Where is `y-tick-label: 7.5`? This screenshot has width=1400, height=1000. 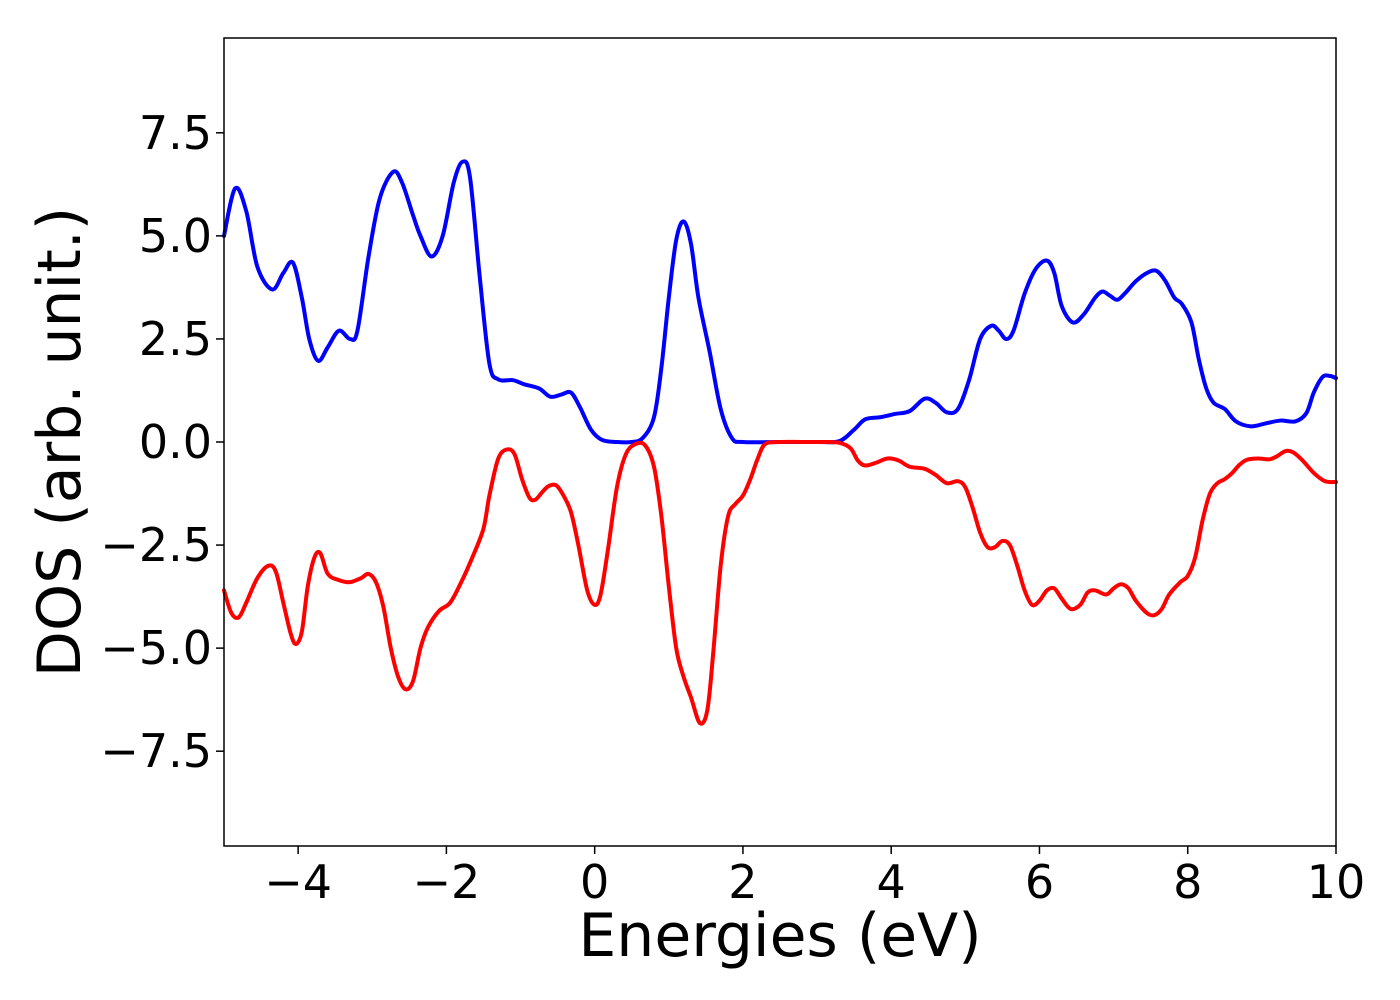 y-tick-label: 7.5 is located at coordinates (175, 133).